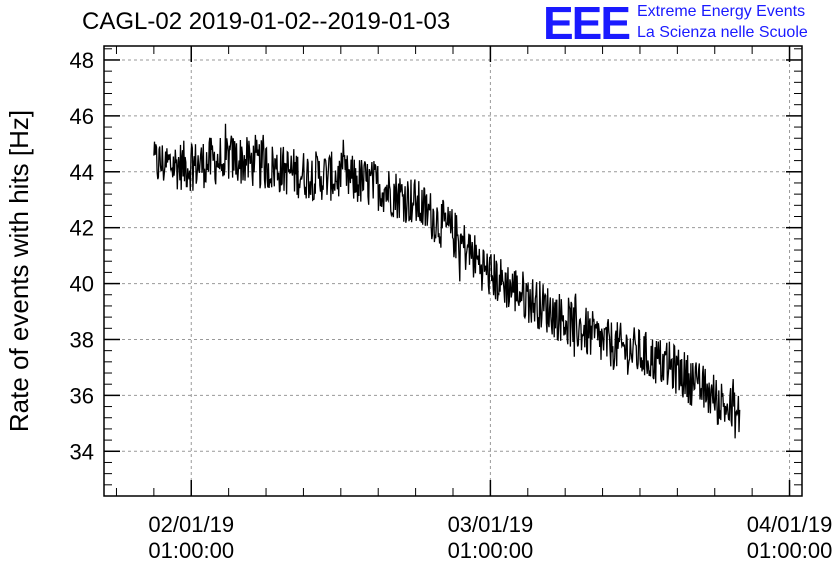 This screenshot has height=572, width=836. Describe the element at coordinates (491, 524) in the screenshot. I see `x-tick-label-date: 03/01/19` at that location.